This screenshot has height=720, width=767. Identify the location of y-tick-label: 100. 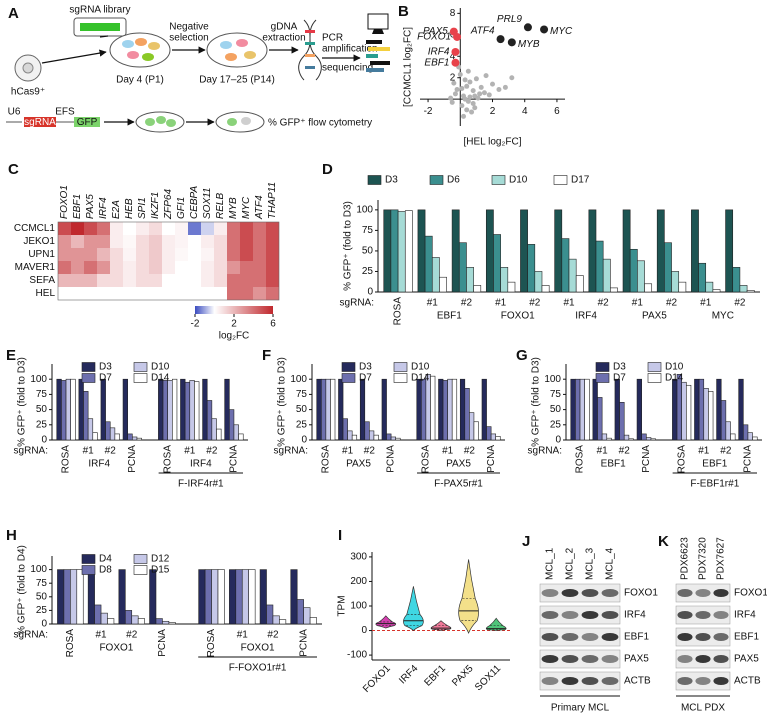
(38, 379).